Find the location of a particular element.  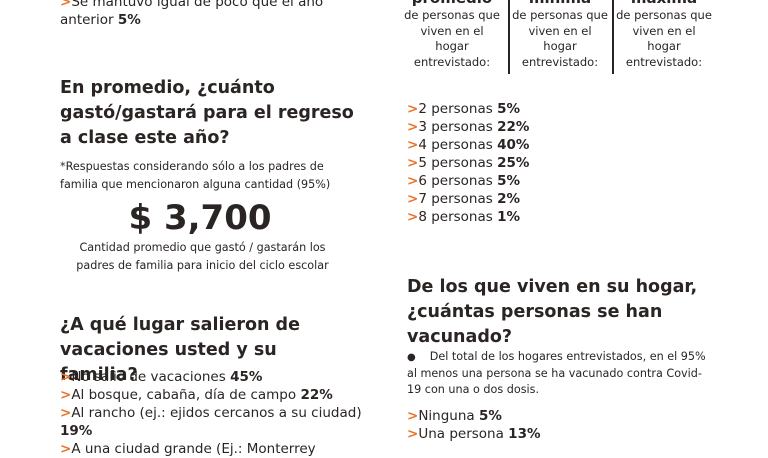

item-value: 25% is located at coordinates (513, 163).